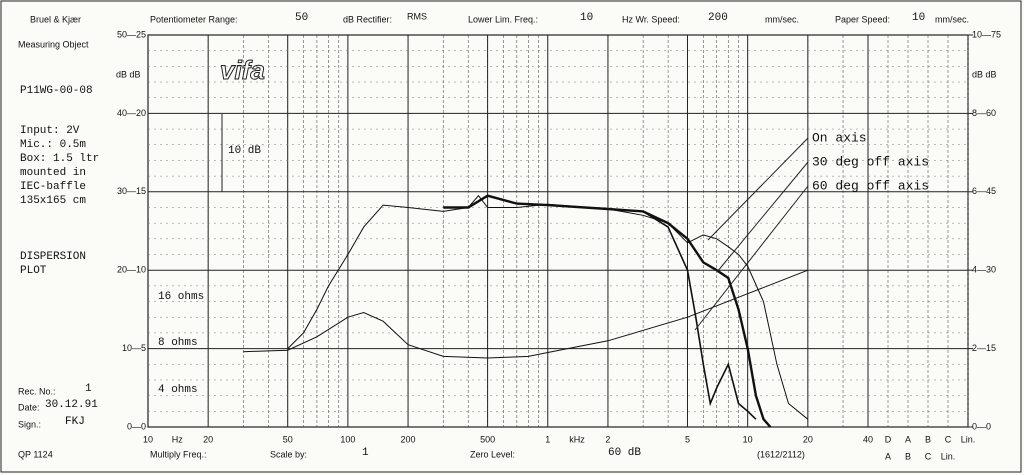  Describe the element at coordinates (56, 91) in the screenshot. I see `object: P11WG-00-08` at that location.